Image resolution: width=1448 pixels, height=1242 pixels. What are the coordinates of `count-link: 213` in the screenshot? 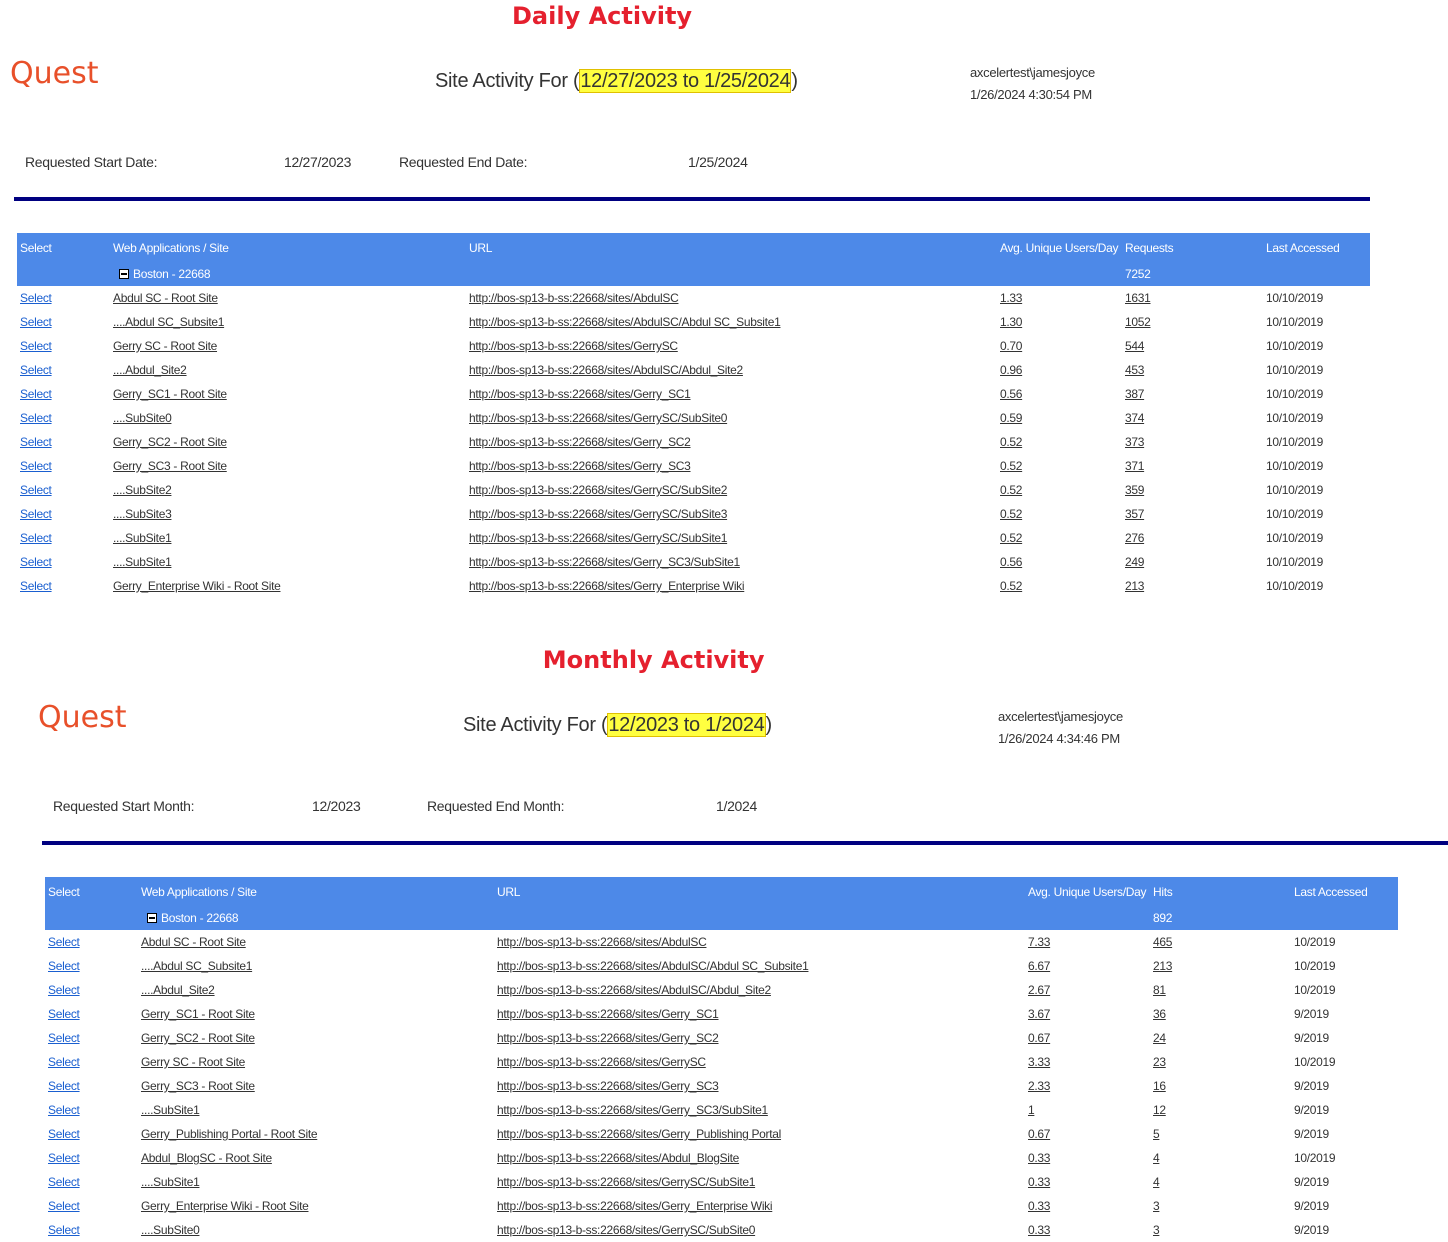 It's located at (1135, 586).